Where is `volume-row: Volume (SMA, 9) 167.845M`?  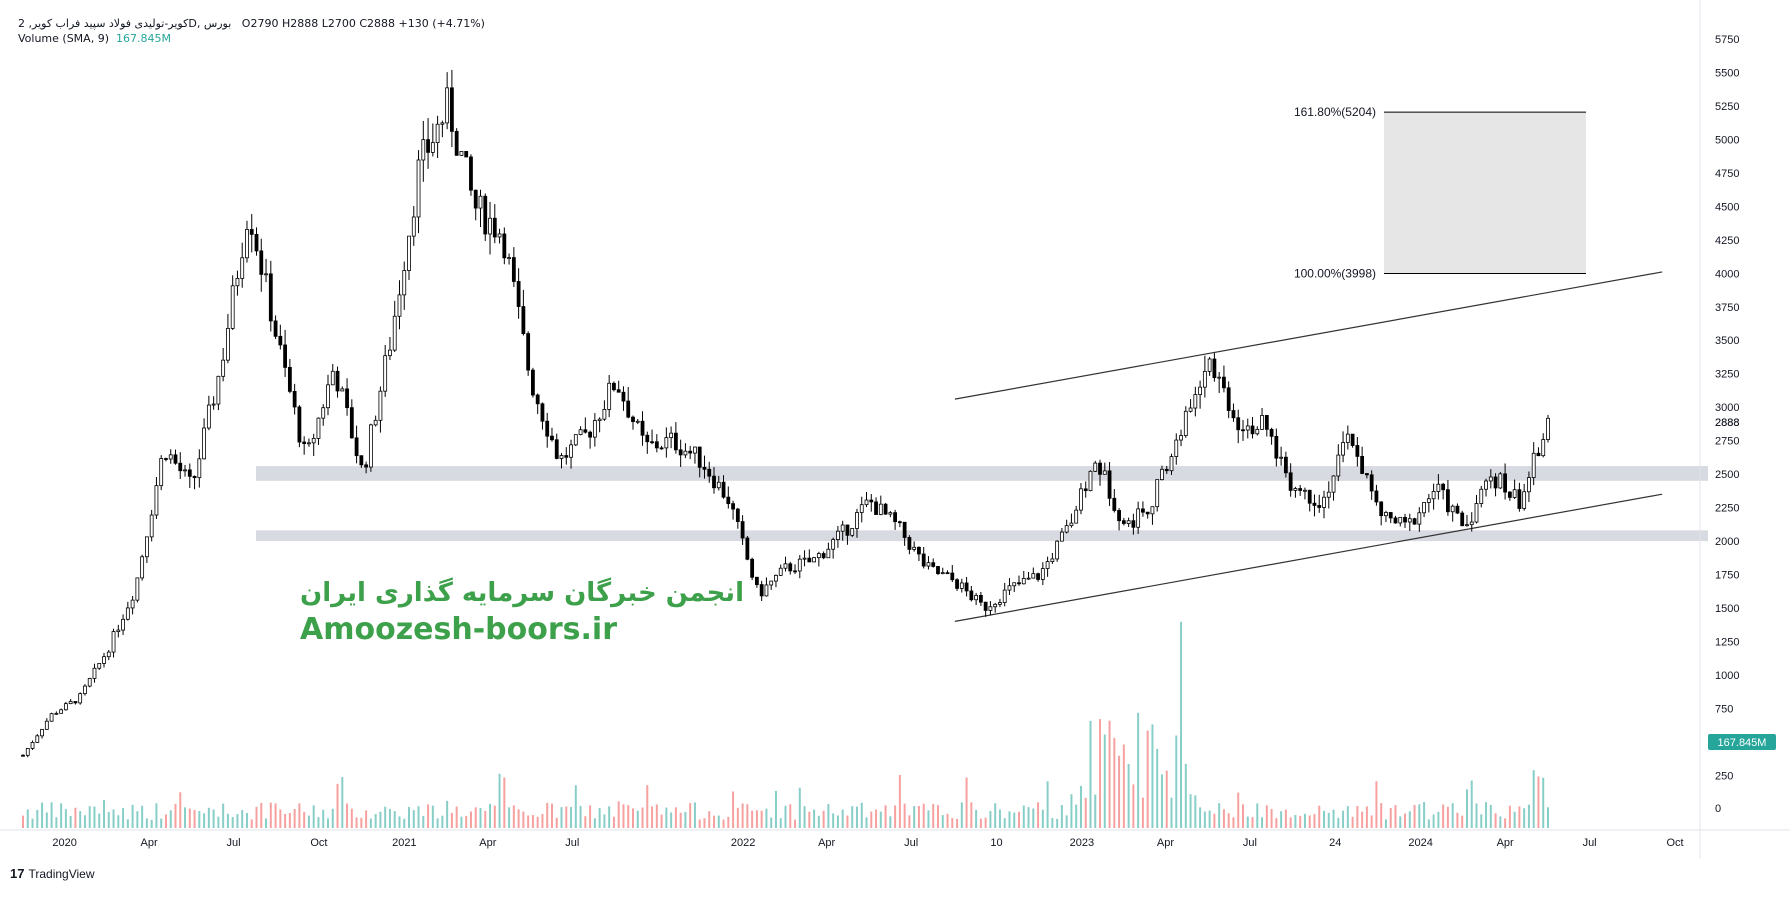
volume-row: Volume (SMA, 9) 167.845M is located at coordinates (251, 38).